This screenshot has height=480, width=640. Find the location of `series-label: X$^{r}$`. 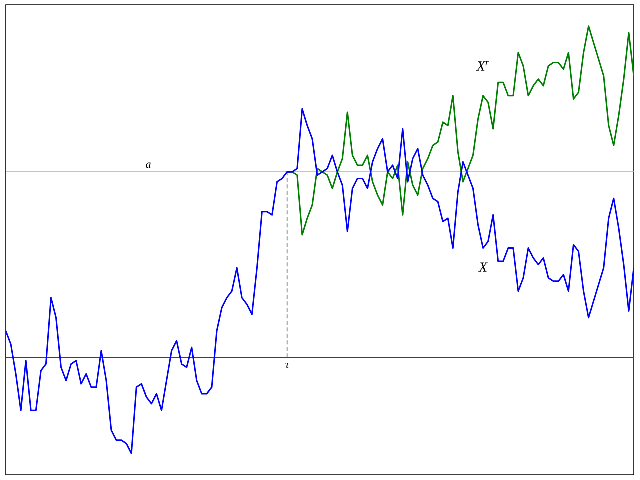

series-label: X$^{r}$ is located at coordinates (483, 66).